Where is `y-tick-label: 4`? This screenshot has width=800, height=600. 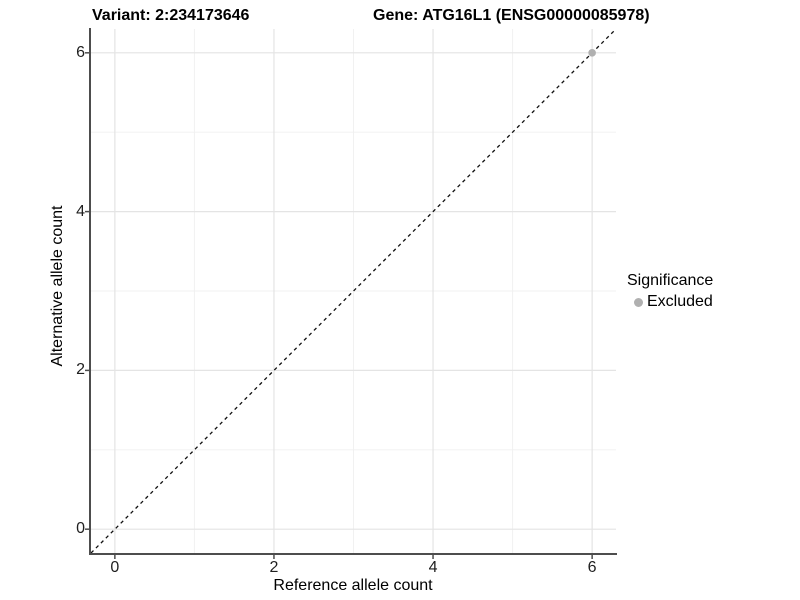 y-tick-label: 4 is located at coordinates (80, 211).